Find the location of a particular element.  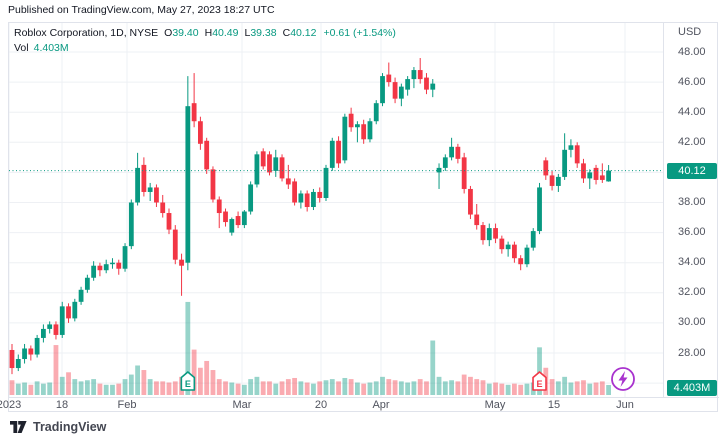

price-tick-label: 30.00 is located at coordinates (692, 322).